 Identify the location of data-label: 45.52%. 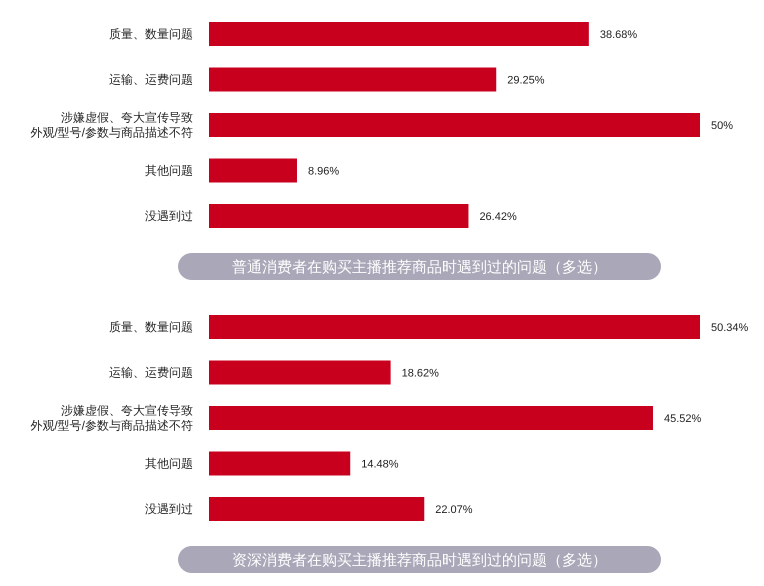
(683, 419).